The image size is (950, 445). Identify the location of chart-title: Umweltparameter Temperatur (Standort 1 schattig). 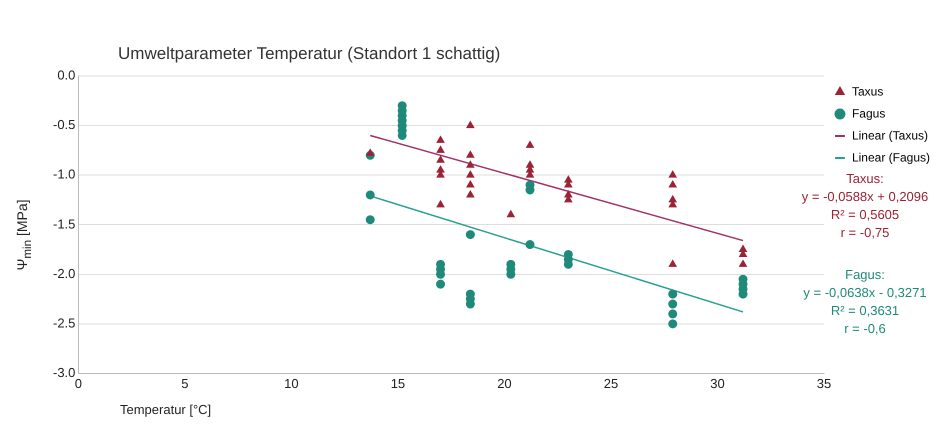
(309, 54).